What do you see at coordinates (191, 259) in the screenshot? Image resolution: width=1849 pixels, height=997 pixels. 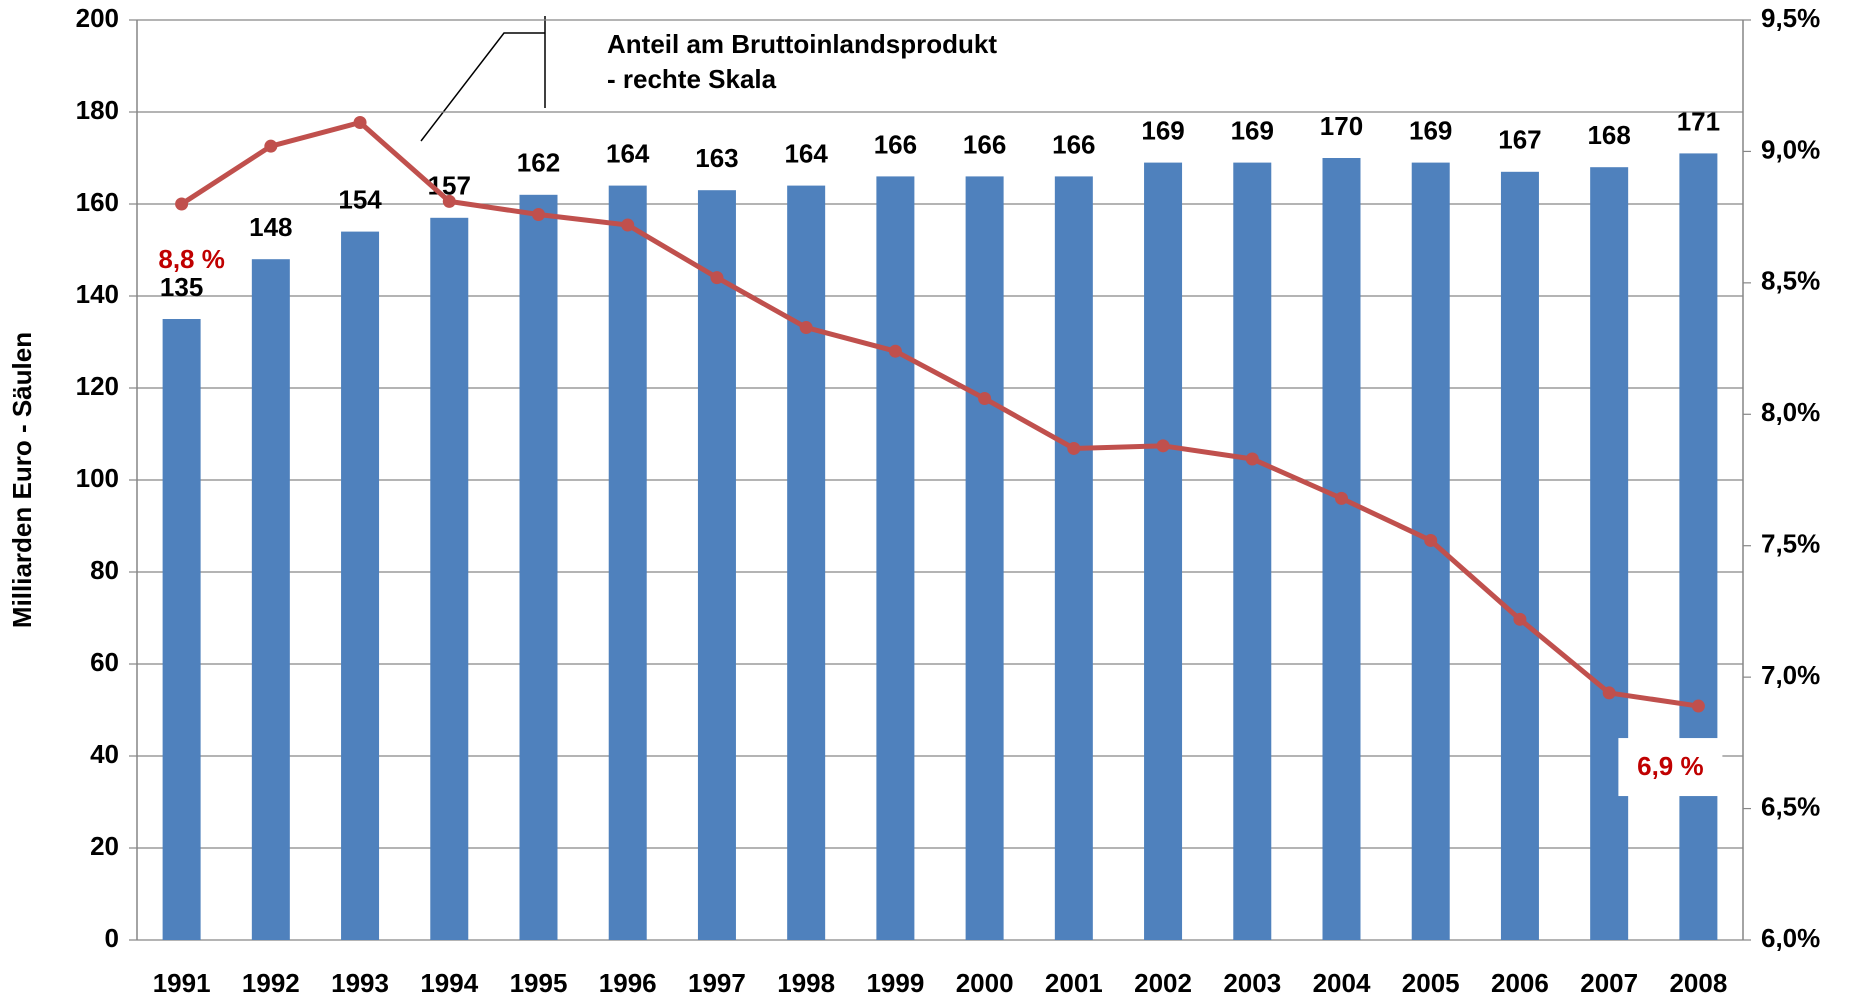 I see `line-value-label: 8,8 %` at bounding box center [191, 259].